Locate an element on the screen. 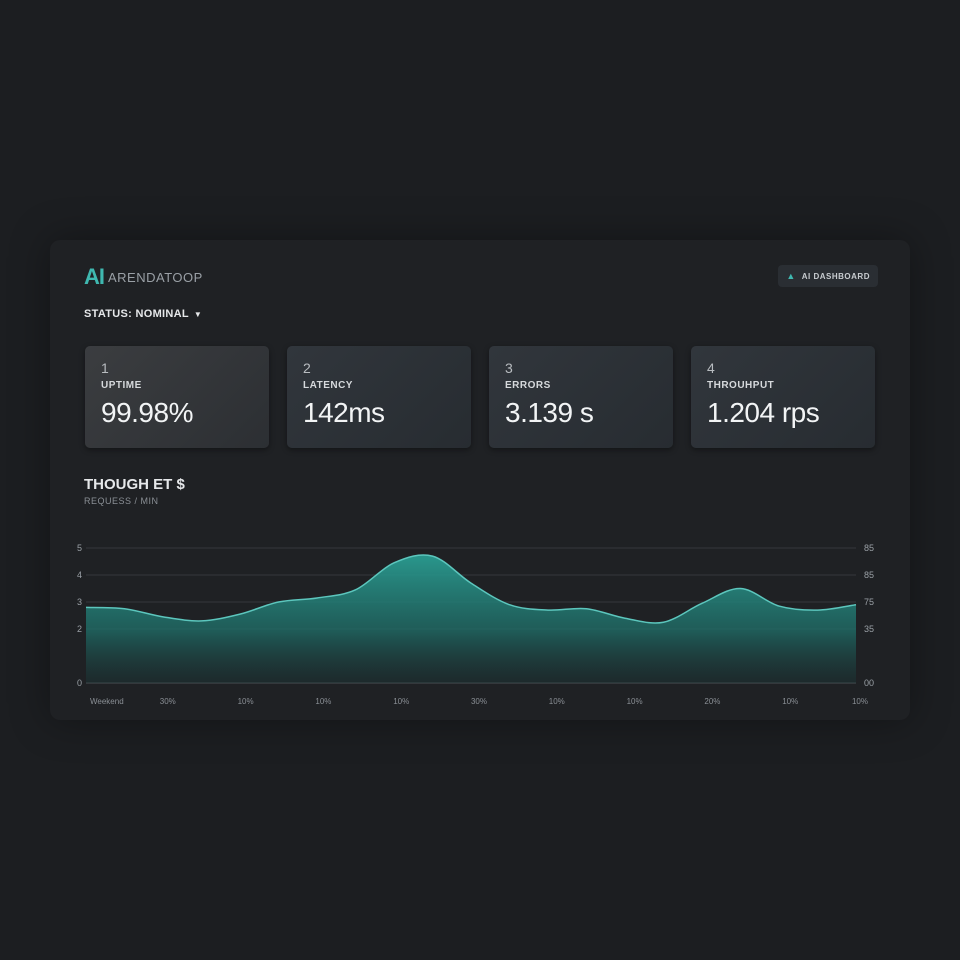 Image resolution: width=960 pixels, height=960 pixels. y-left-tick-label: 0 is located at coordinates (79, 683).